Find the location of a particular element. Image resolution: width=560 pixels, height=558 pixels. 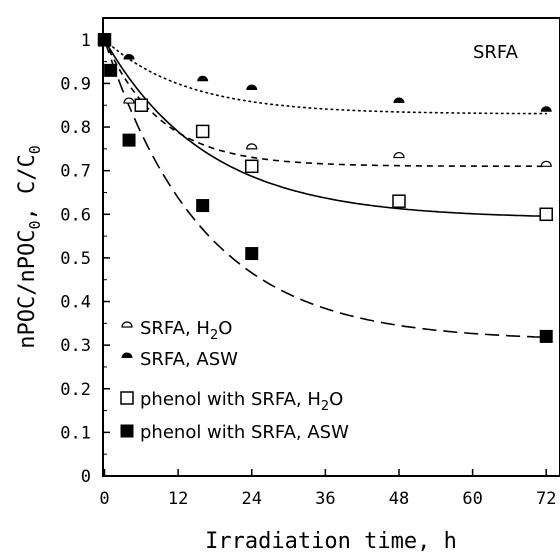

legend-entry-text: SRFA, ASW is located at coordinates (189, 359).